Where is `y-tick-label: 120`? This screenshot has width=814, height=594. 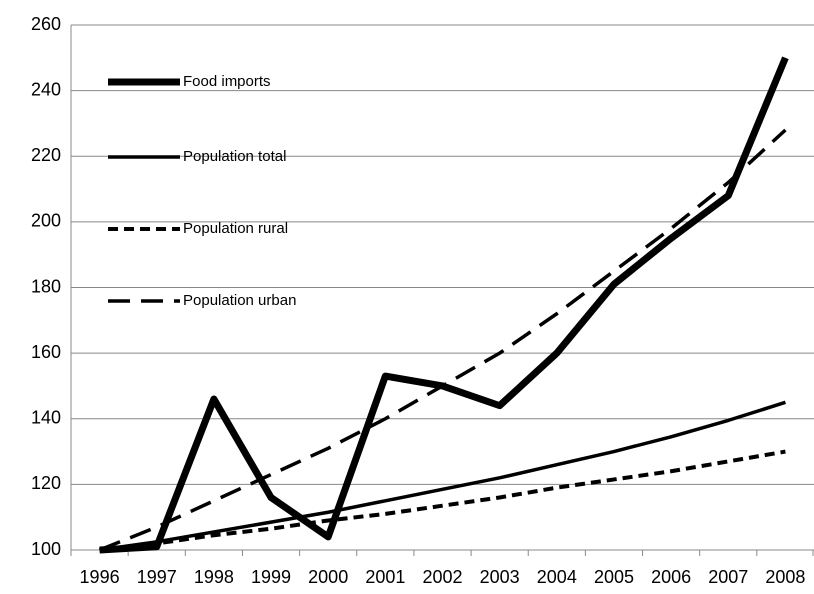 y-tick-label: 120 is located at coordinates (46, 483).